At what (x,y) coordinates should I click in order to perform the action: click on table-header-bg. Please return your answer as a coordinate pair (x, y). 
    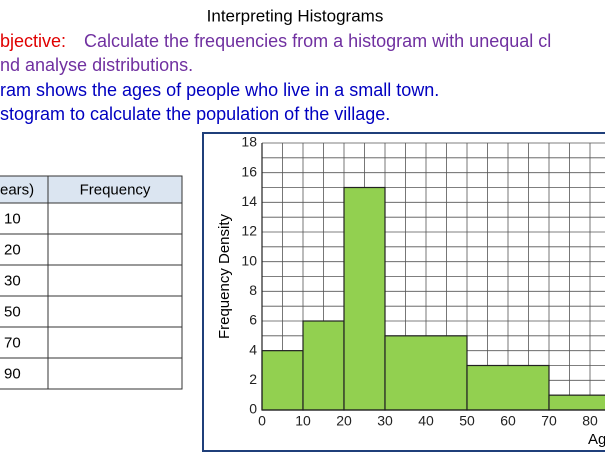
    Looking at the image, I should click on (91, 189).